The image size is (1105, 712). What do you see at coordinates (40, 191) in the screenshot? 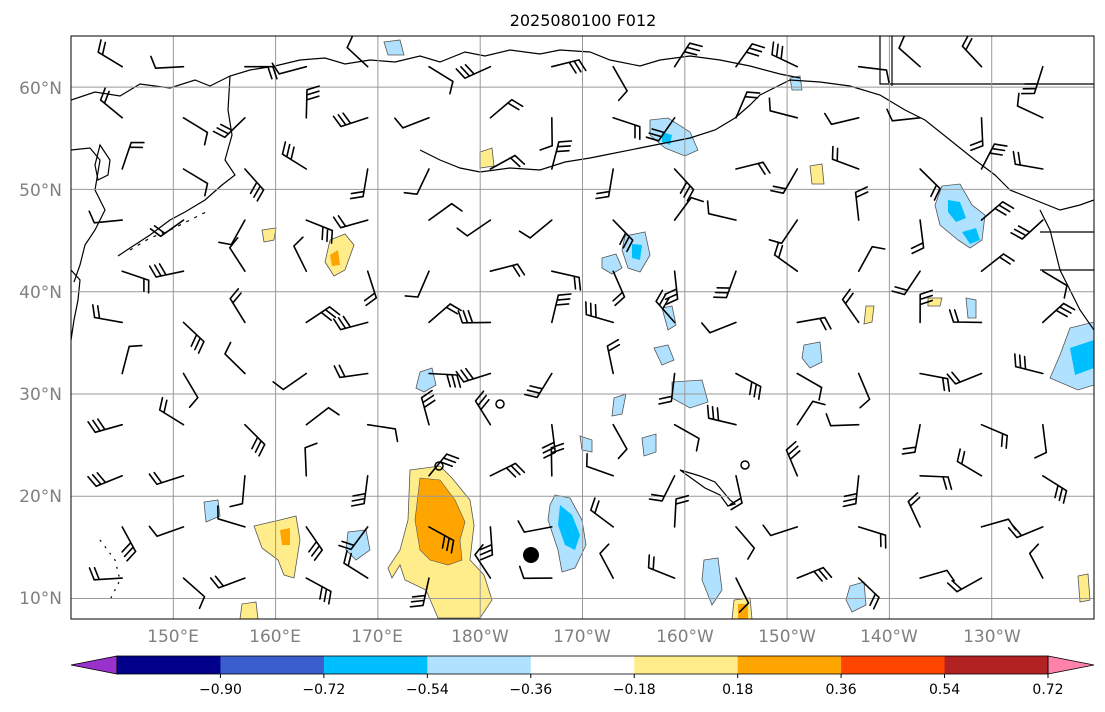
I see `lat-label: 50°N` at bounding box center [40, 191].